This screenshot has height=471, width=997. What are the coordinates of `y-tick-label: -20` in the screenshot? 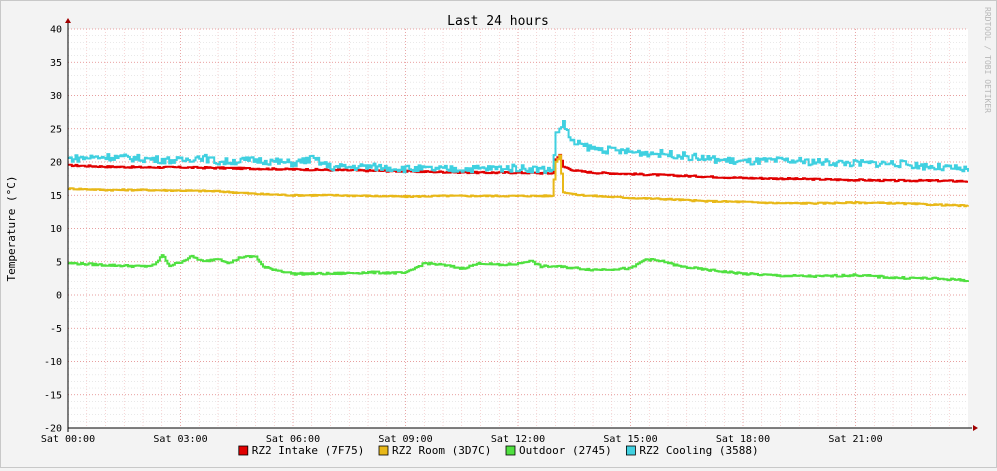 It's located at (53, 429).